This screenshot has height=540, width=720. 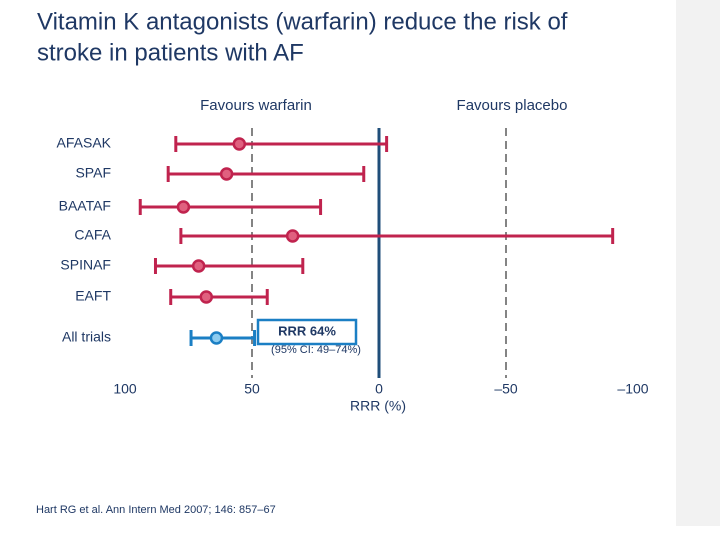 I want to click on right-header: Favours placebo, so click(x=512, y=105).